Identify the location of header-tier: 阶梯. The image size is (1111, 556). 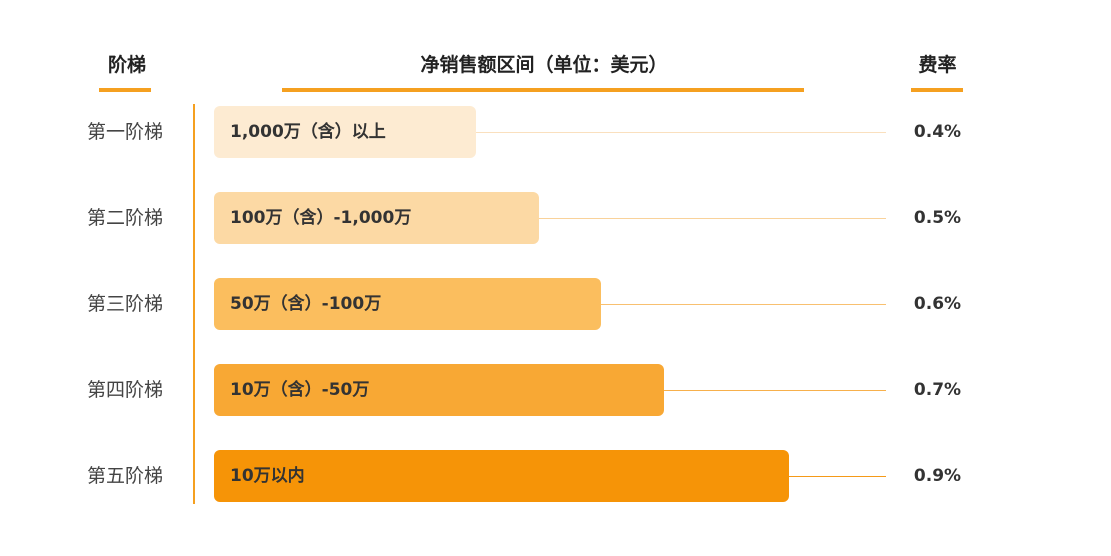
(126, 65).